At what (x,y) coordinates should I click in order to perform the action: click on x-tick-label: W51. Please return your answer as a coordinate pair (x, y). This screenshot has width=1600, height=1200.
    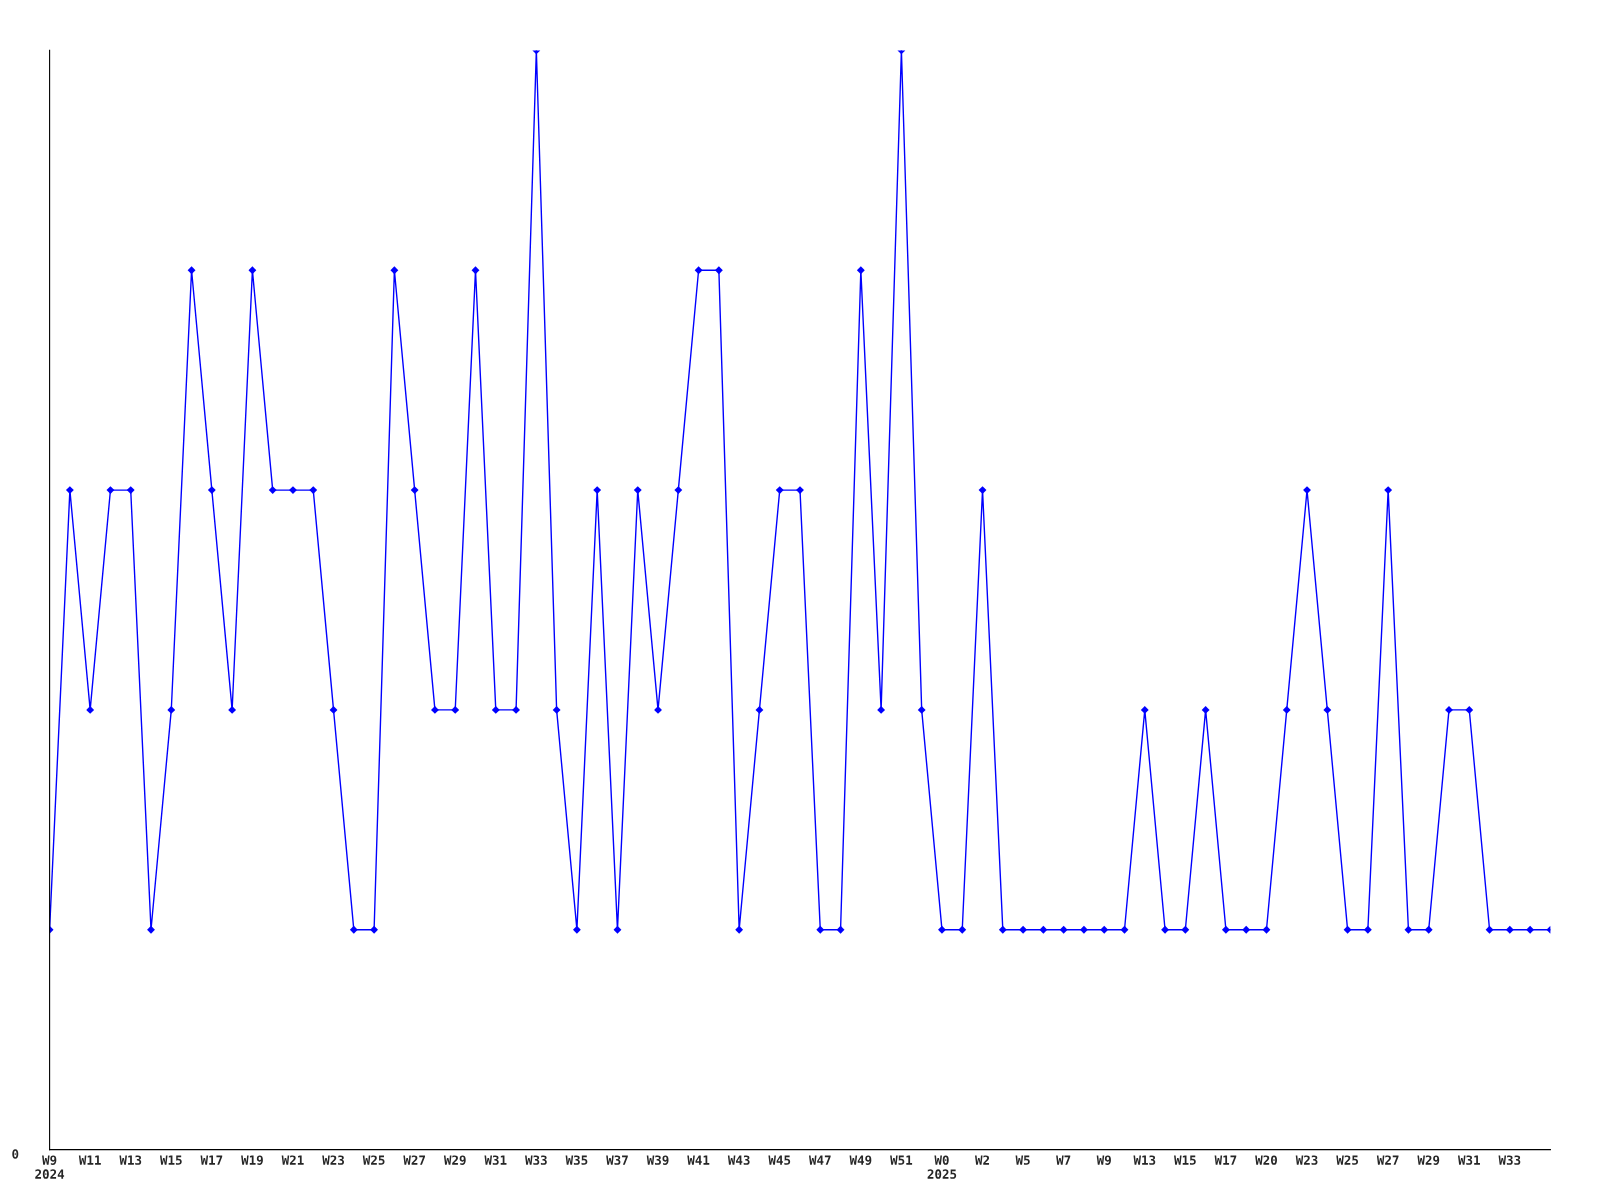
    Looking at the image, I should click on (901, 1160).